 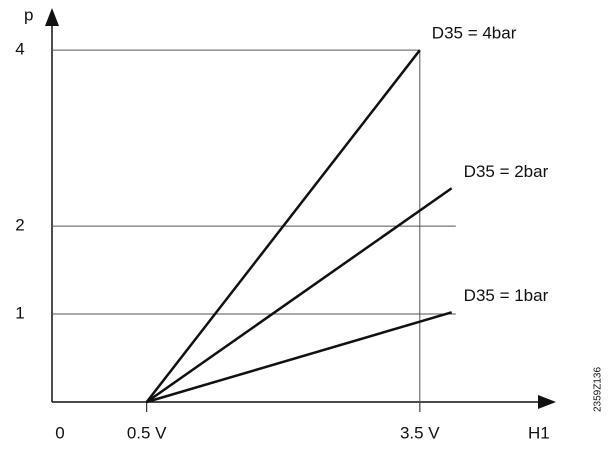 I want to click on y-axis-label: p, so click(x=28, y=14).